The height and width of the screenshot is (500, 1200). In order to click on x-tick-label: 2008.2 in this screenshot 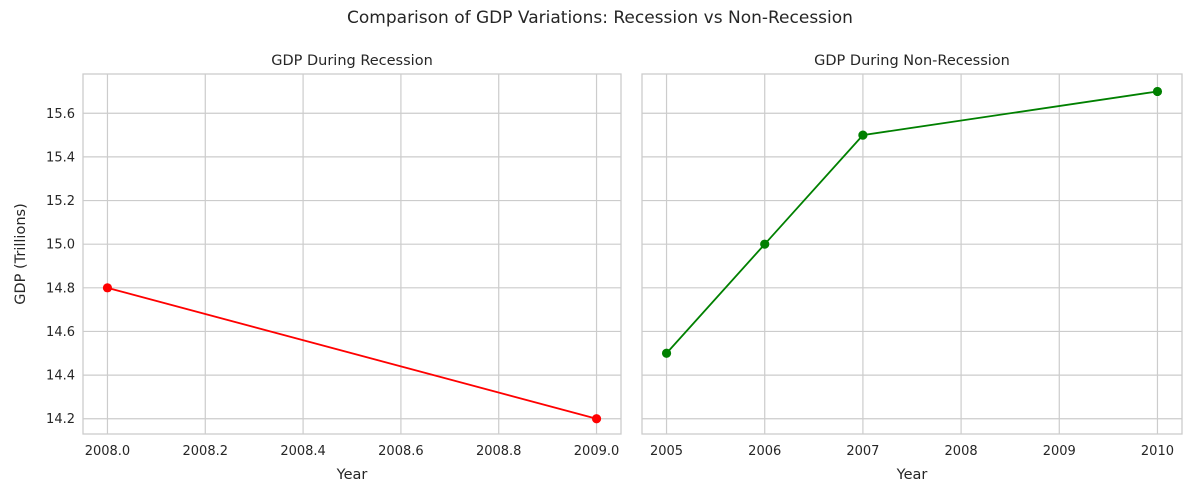, I will do `click(206, 451)`.